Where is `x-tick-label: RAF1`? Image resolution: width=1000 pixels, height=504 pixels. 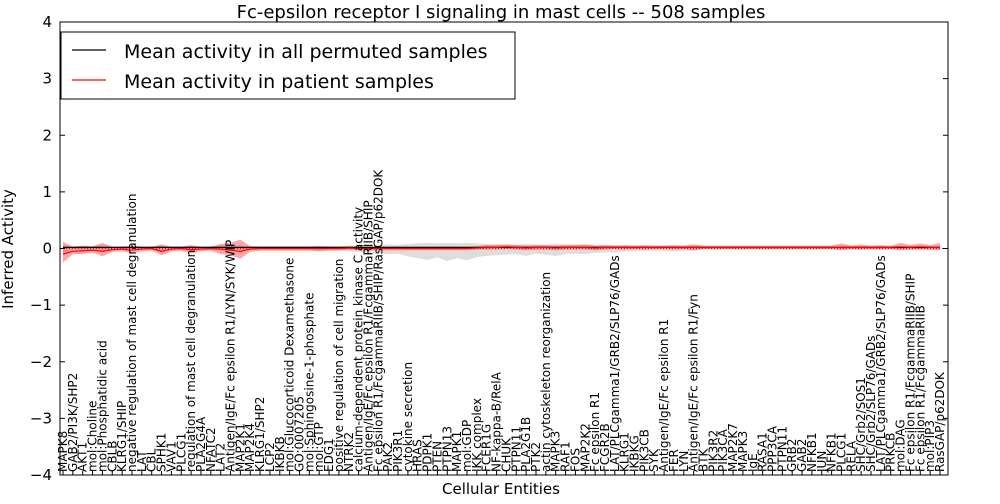
x-tick-label: RAF1 is located at coordinates (566, 456).